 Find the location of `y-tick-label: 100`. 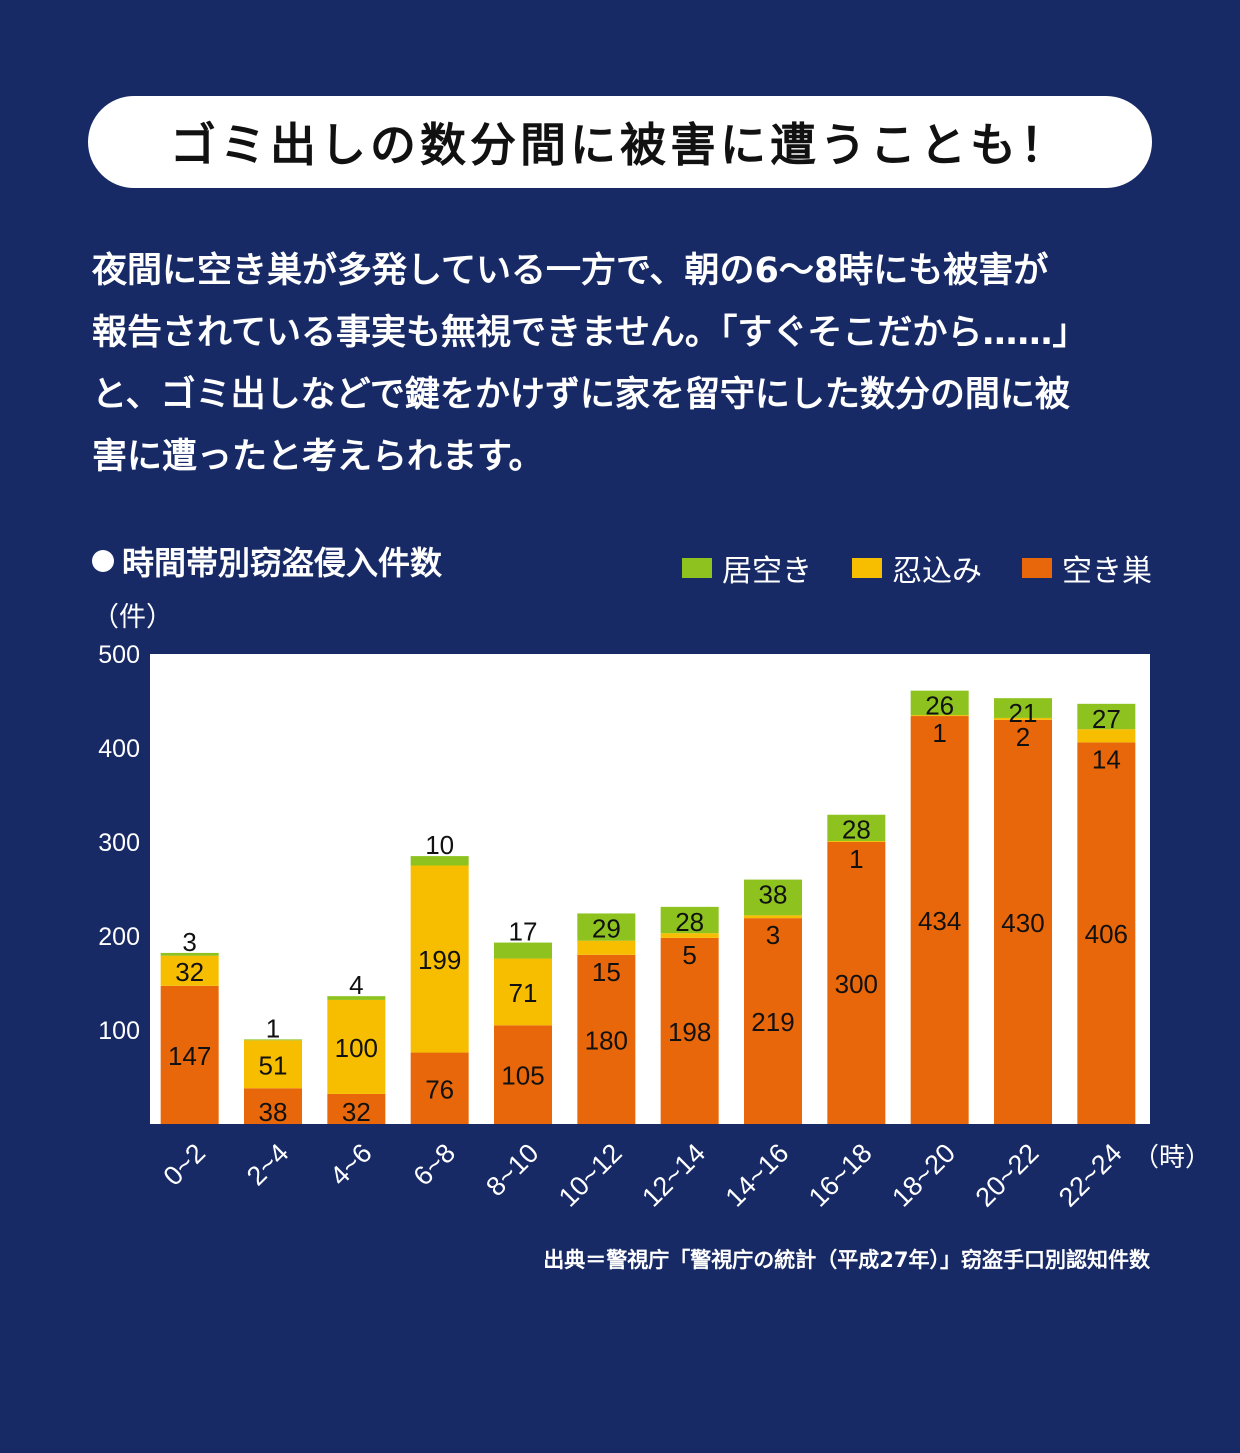

y-tick-label: 100 is located at coordinates (119, 1031).